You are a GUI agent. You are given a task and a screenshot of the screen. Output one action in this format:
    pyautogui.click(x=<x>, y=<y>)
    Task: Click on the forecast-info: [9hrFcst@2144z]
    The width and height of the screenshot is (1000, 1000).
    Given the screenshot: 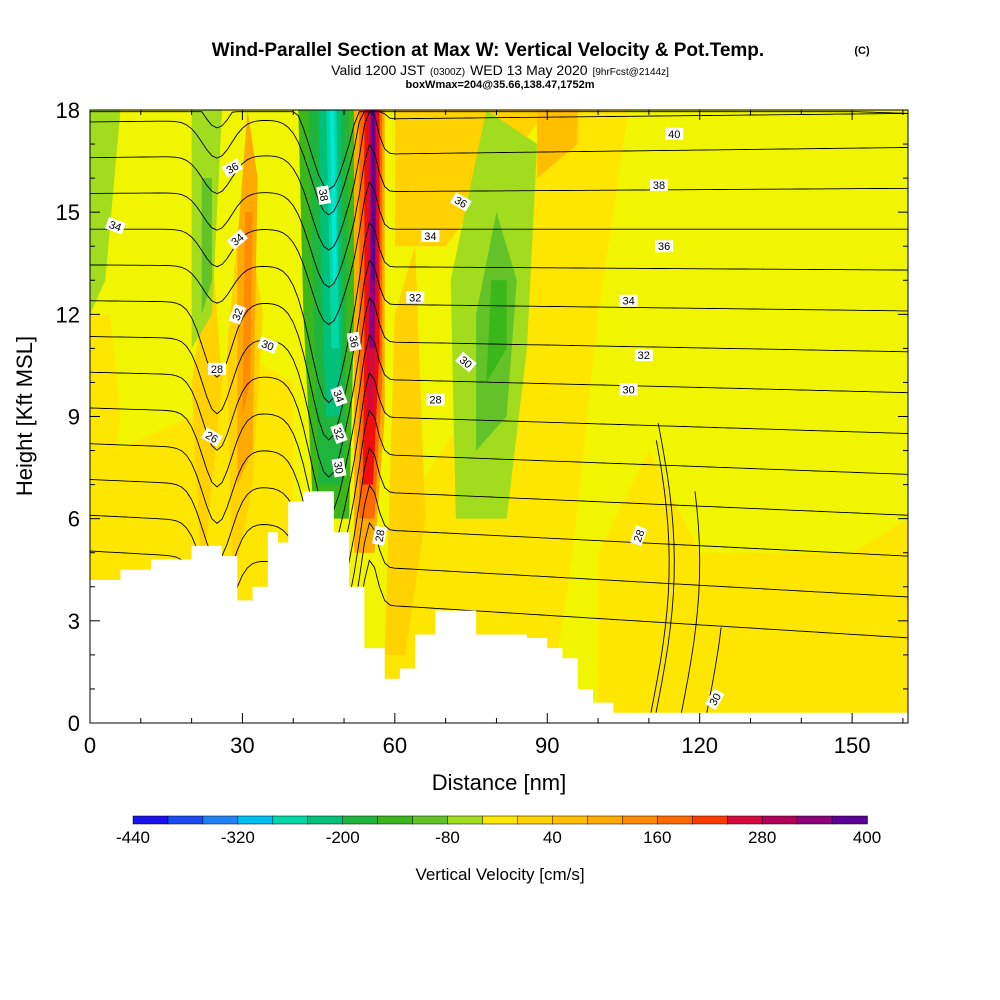 What is the action you would take?
    pyautogui.click(x=631, y=72)
    